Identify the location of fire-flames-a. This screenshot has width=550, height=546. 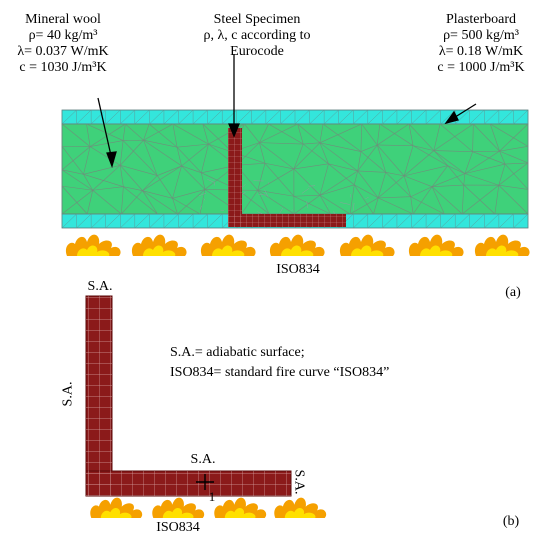
(297, 245).